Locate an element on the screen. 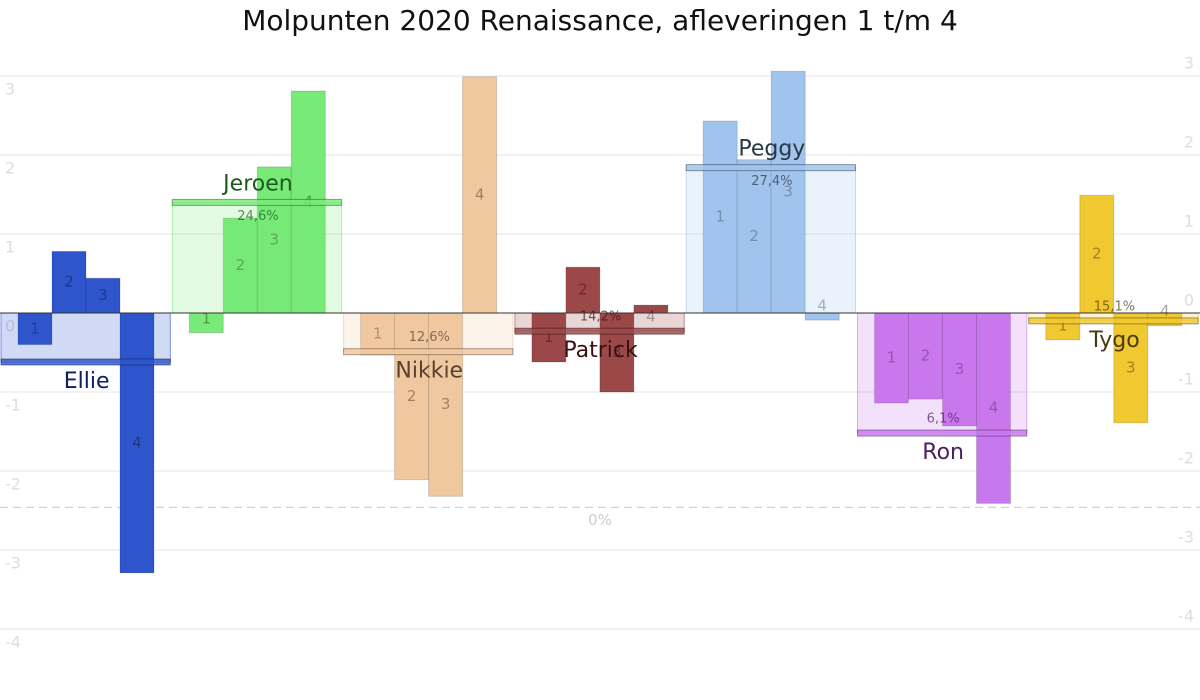 Image resolution: width=1200 pixels, height=700 pixels. value-label: 24,6% is located at coordinates (257, 216).